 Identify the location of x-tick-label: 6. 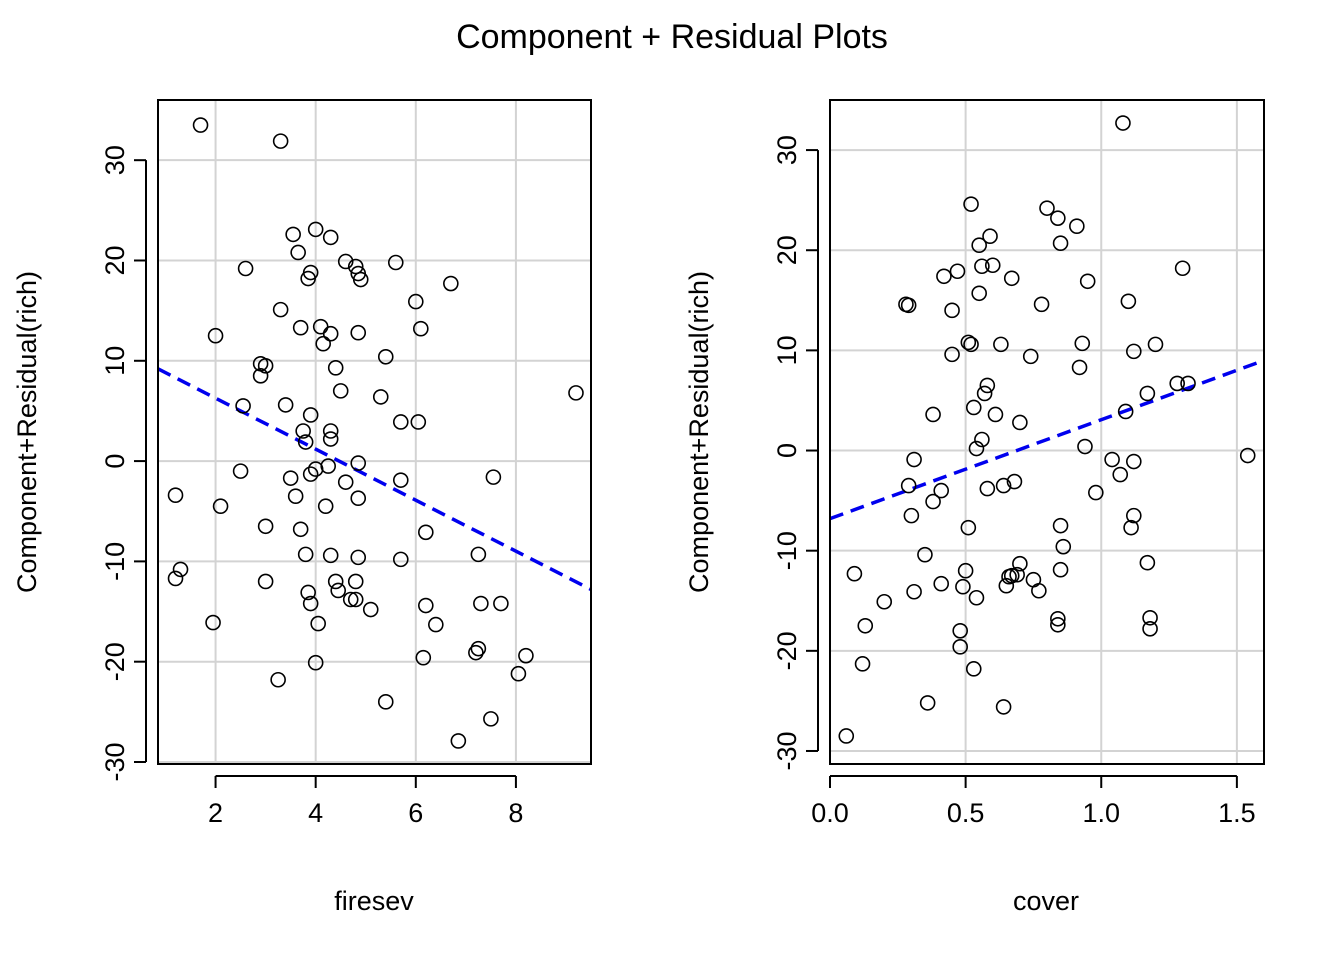
(415, 813).